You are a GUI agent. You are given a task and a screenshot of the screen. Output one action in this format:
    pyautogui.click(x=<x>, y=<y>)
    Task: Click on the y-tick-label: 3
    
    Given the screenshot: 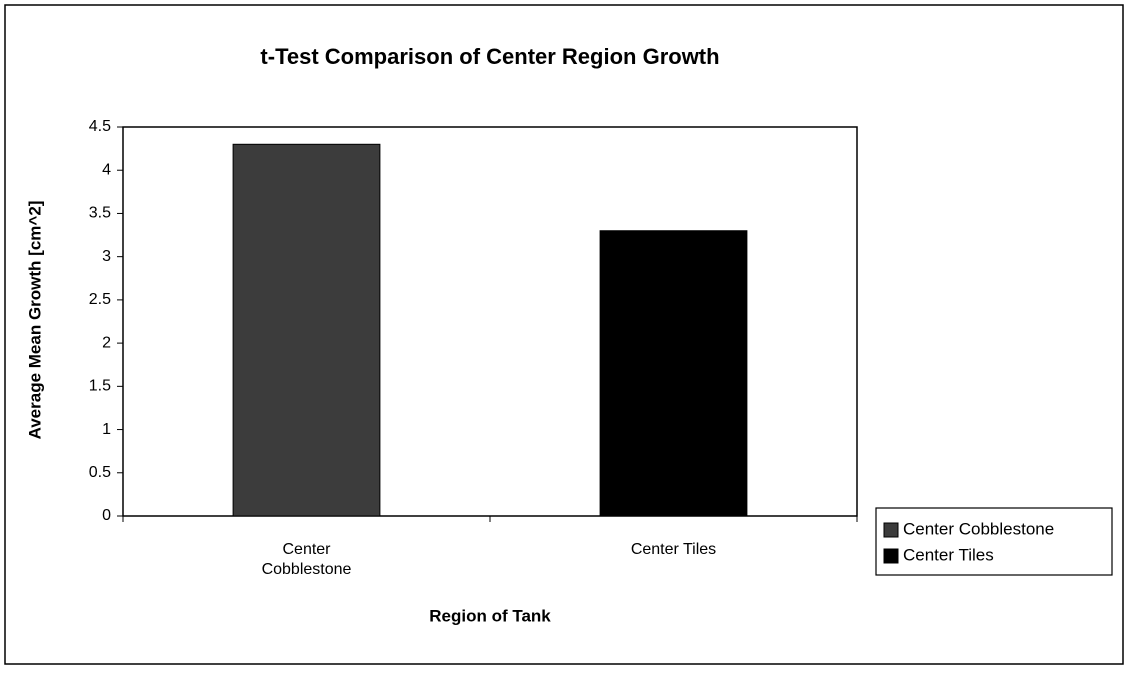 What is the action you would take?
    pyautogui.click(x=106, y=256)
    